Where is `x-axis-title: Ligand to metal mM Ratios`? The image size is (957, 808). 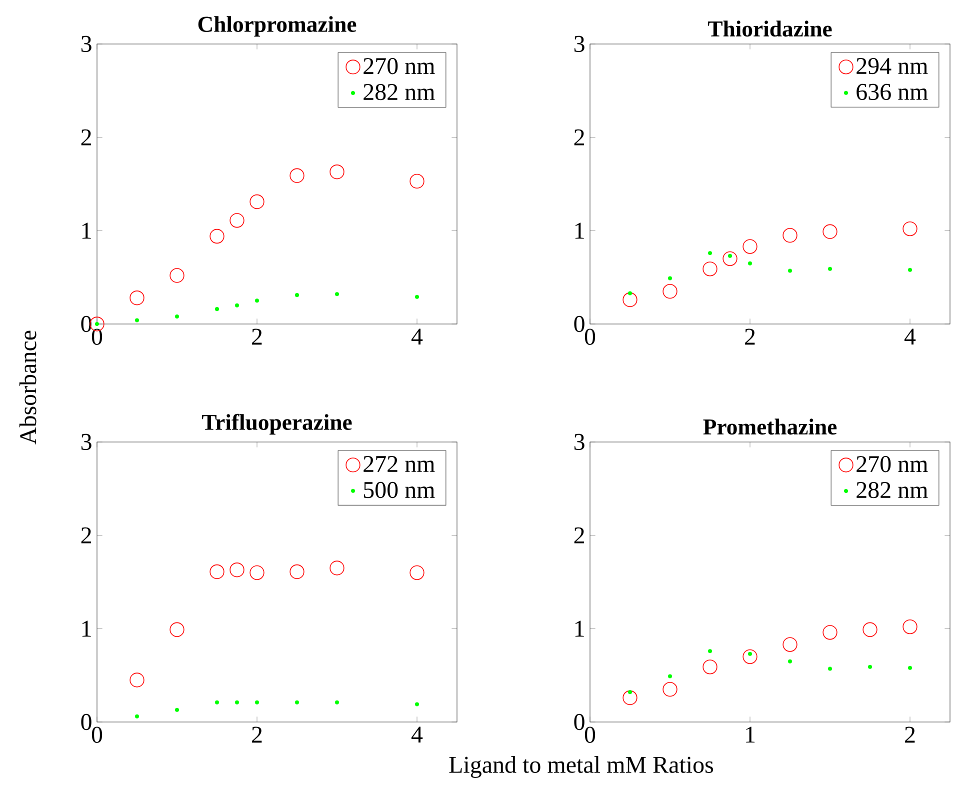 x-axis-title: Ligand to metal mM Ratios is located at coordinates (581, 767).